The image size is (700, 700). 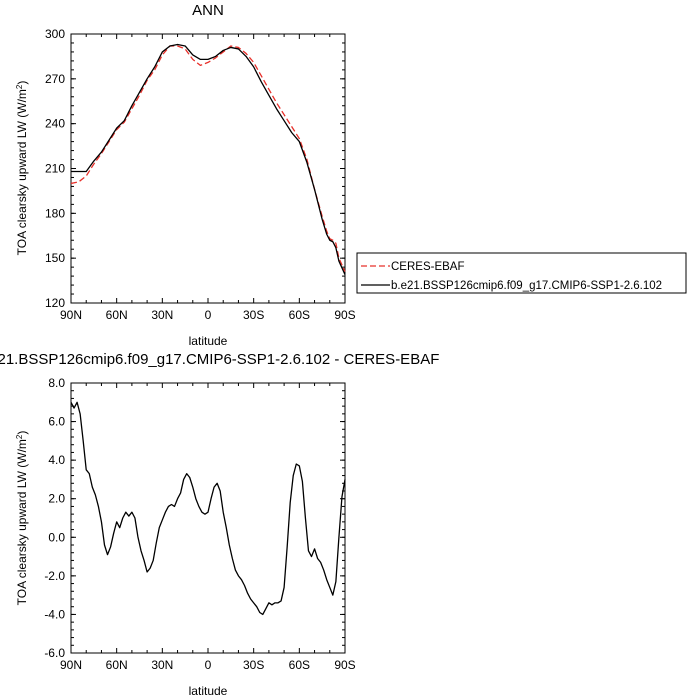 I want to click on y-tick-label: 240, so click(x=55, y=124).